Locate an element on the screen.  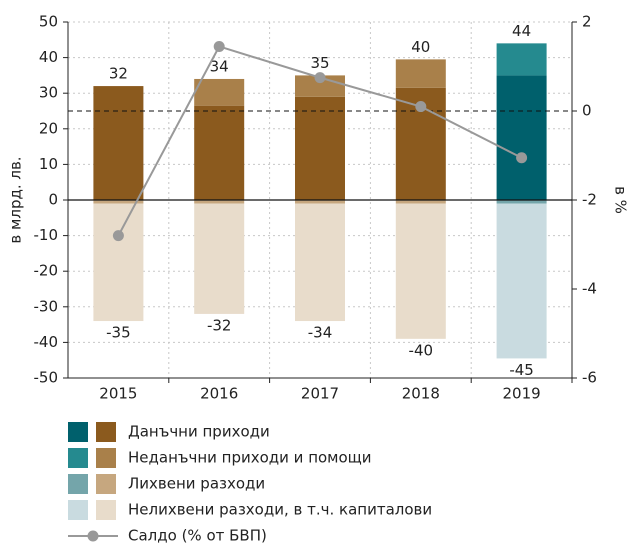
total-label: 44 is located at coordinates (521, 31).